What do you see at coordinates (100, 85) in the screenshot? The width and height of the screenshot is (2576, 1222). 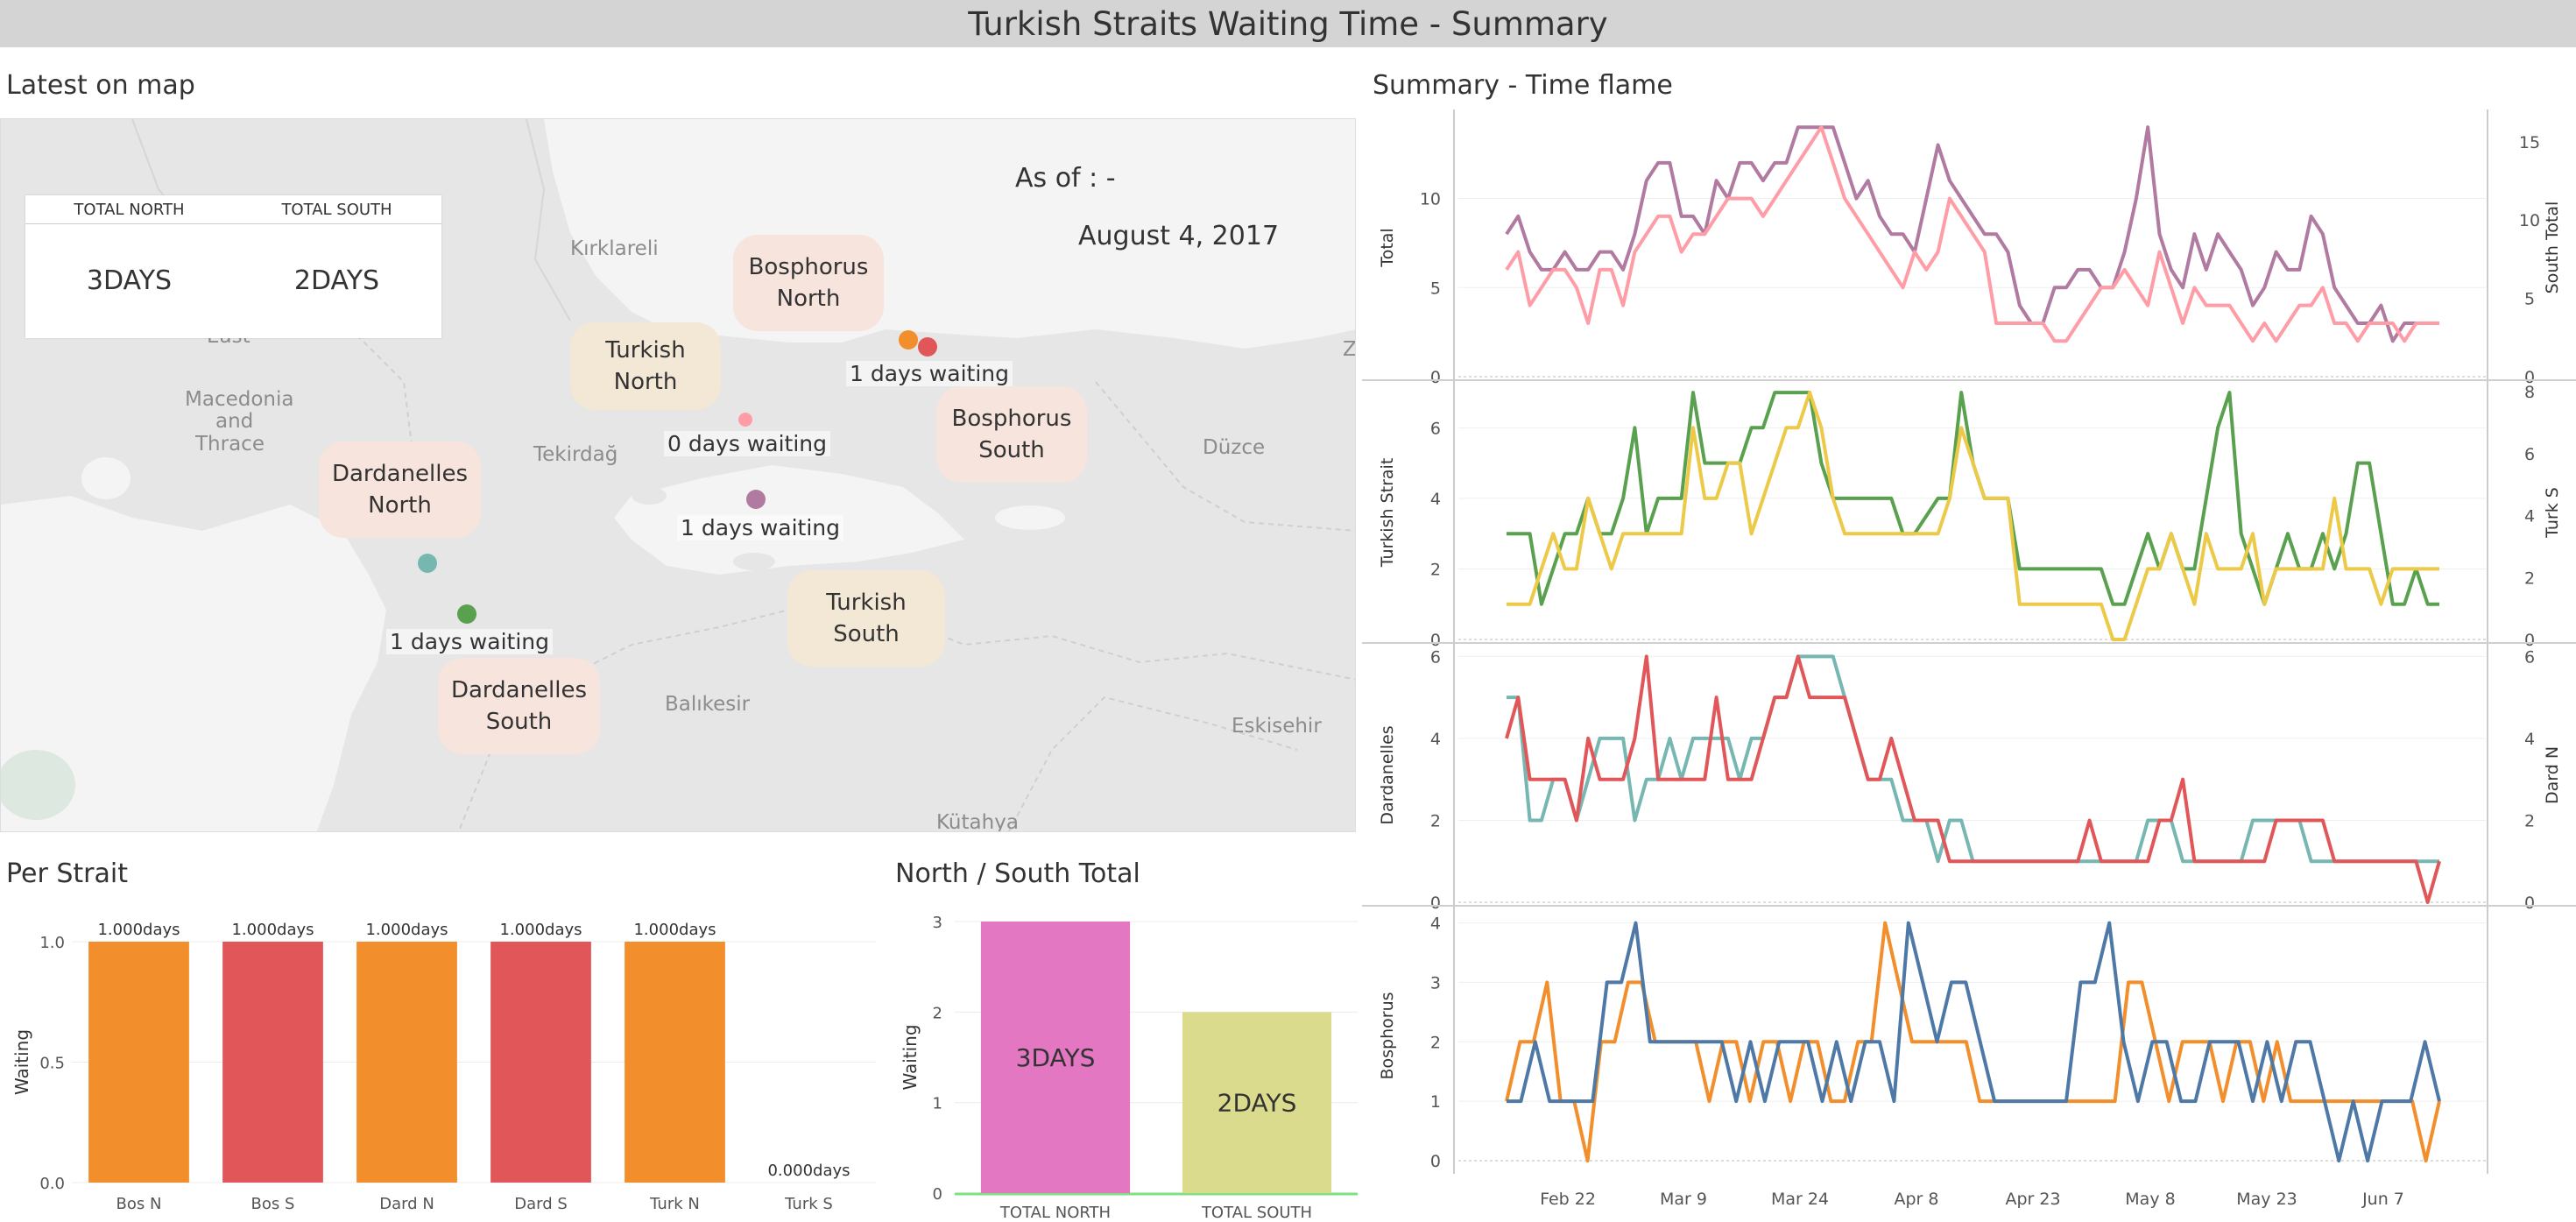 I see `map-section-title: Latest on map` at bounding box center [100, 85].